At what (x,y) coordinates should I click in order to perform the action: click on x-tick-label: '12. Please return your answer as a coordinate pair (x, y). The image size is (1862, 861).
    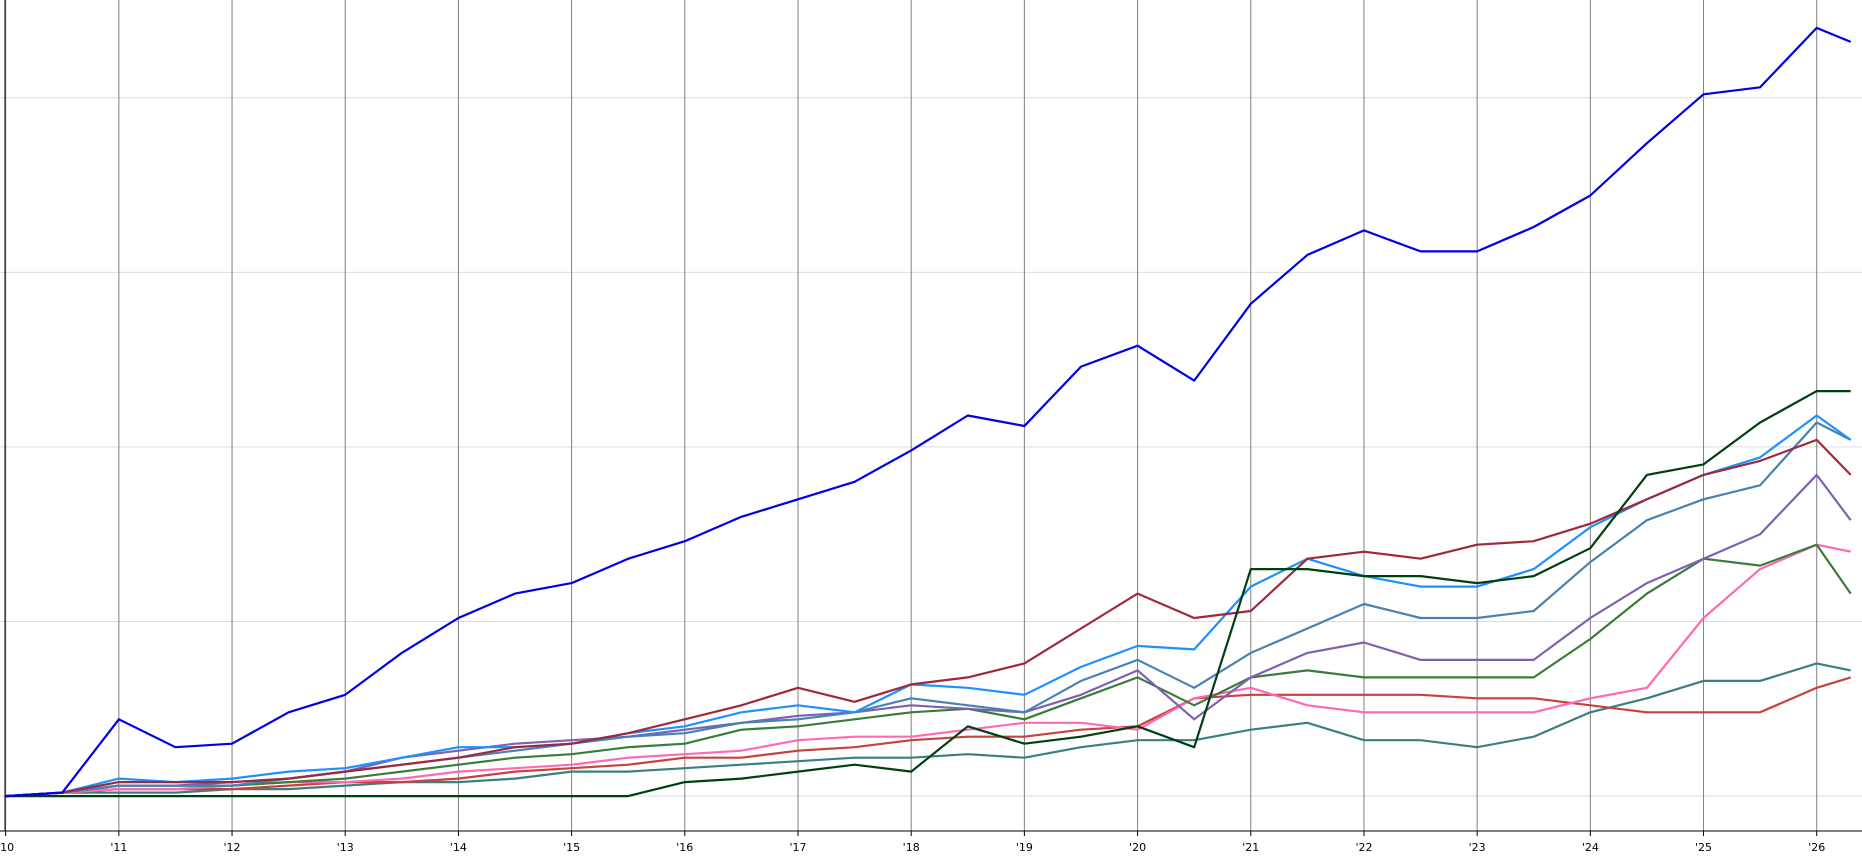
    Looking at the image, I should click on (232, 847).